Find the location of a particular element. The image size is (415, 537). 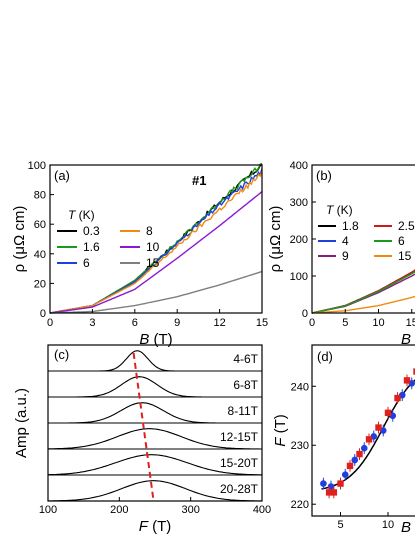

spectrum-20-28T is located at coordinates (155, 491).